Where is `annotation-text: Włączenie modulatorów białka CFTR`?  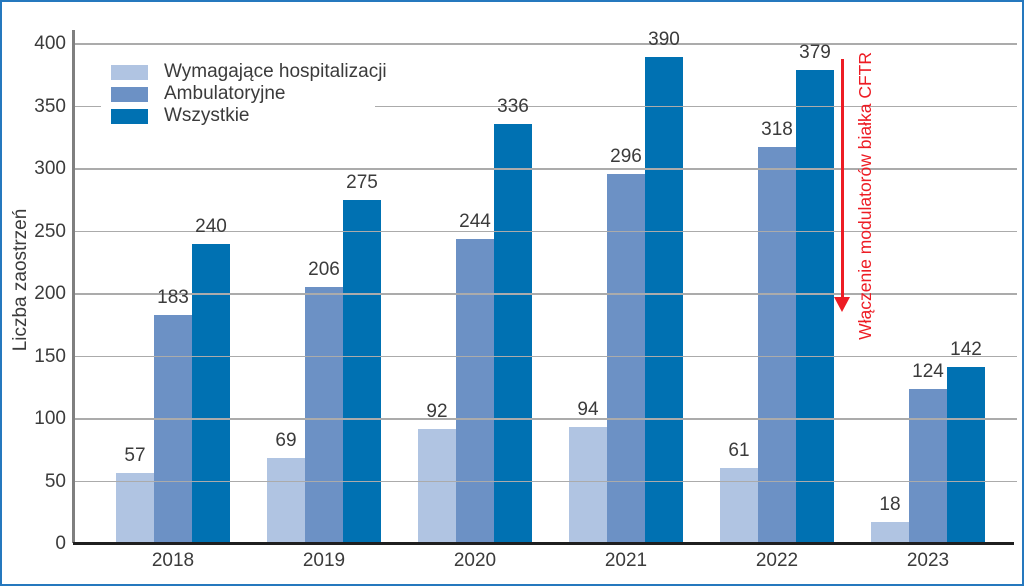
annotation-text: Włączenie modulatorów białka CFTR is located at coordinates (865, 196).